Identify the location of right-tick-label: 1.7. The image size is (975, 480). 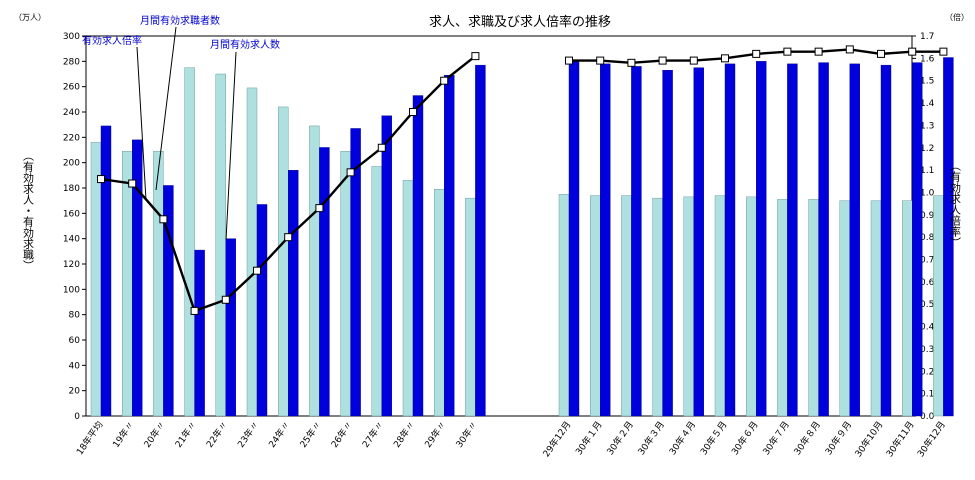
(927, 37).